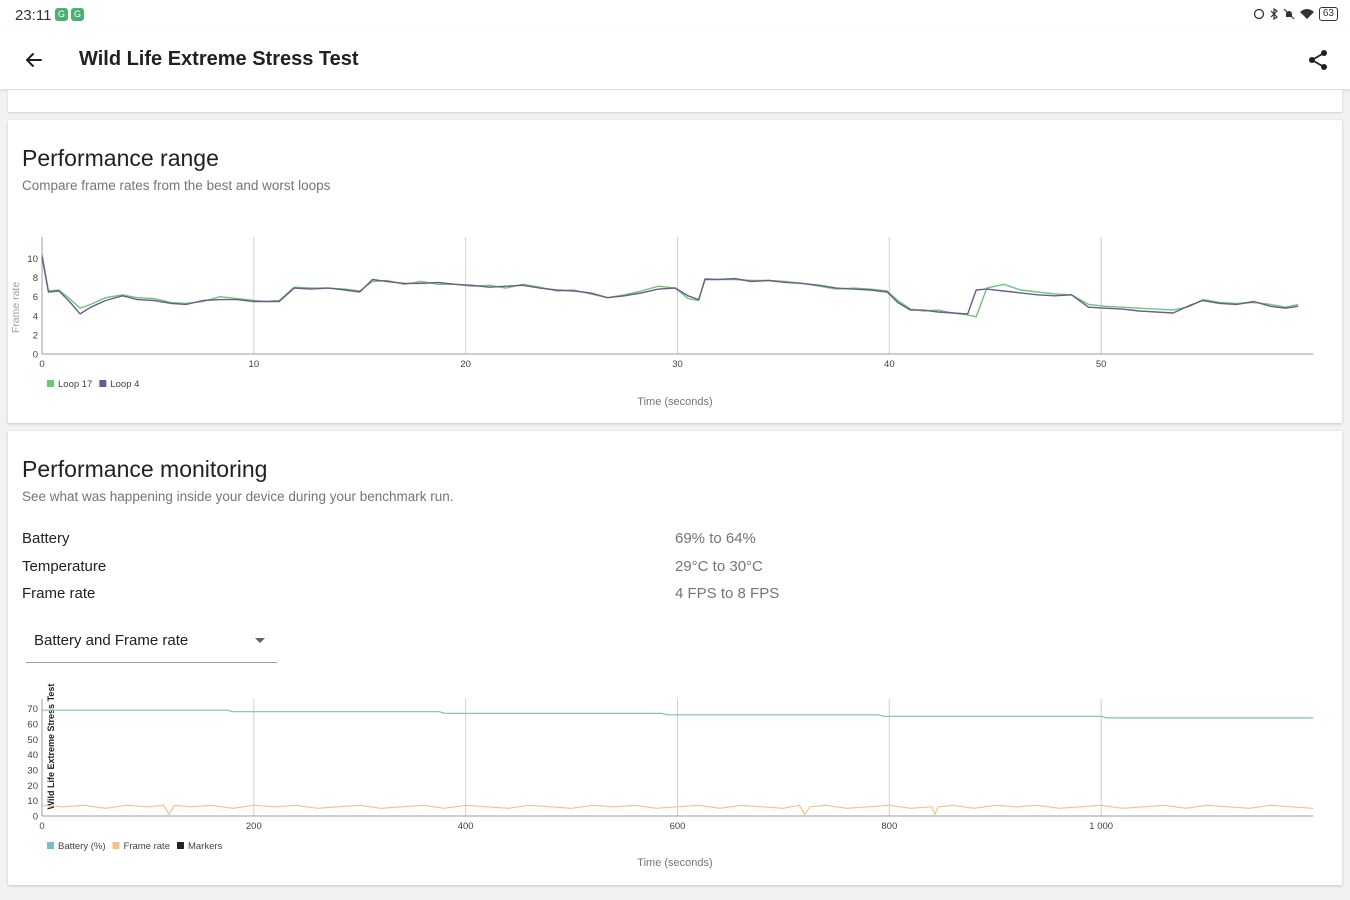 This screenshot has width=1350, height=900. Describe the element at coordinates (254, 826) in the screenshot. I see `x-tick-label: 200` at that location.